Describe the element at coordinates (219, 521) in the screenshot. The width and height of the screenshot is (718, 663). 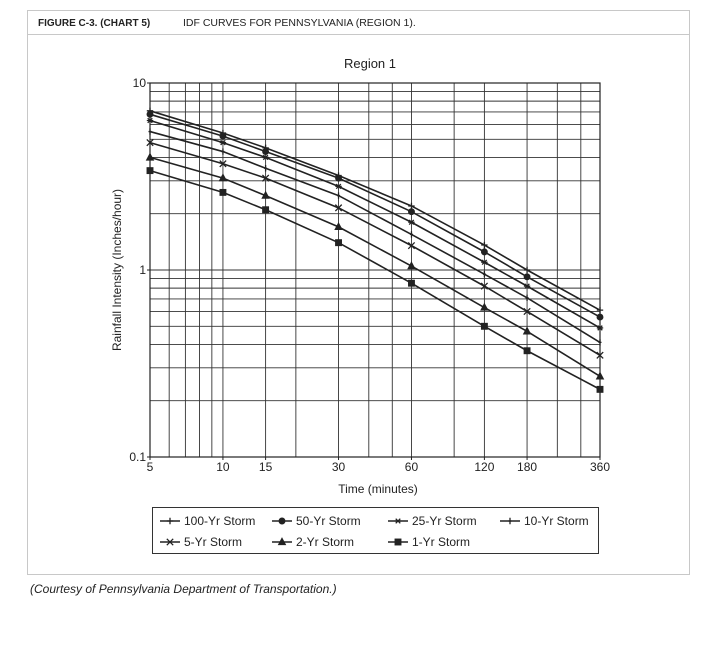
I see `legend-label: 100-Yr Storm` at that location.